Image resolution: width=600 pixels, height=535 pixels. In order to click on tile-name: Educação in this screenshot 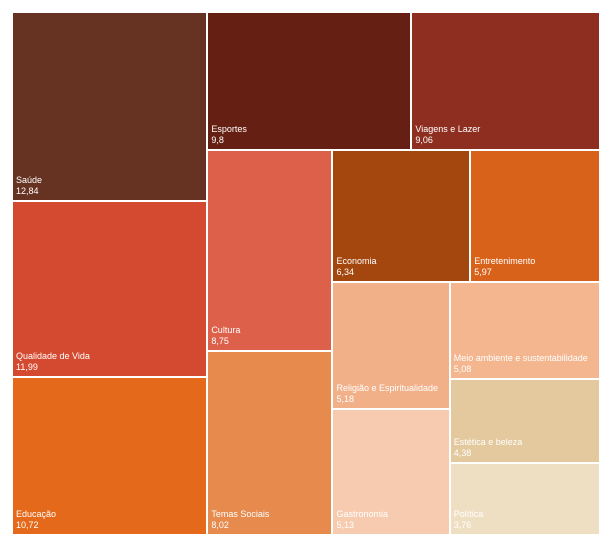, I will do `click(36, 513)`.